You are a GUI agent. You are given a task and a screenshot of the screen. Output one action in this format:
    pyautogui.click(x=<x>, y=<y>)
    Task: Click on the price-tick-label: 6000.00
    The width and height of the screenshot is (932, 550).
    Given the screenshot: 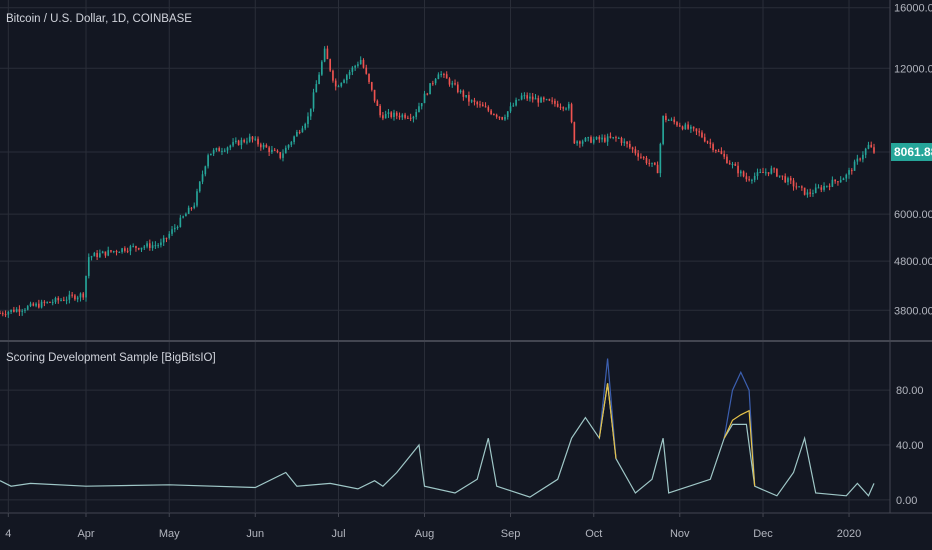 What is the action you would take?
    pyautogui.click(x=913, y=215)
    